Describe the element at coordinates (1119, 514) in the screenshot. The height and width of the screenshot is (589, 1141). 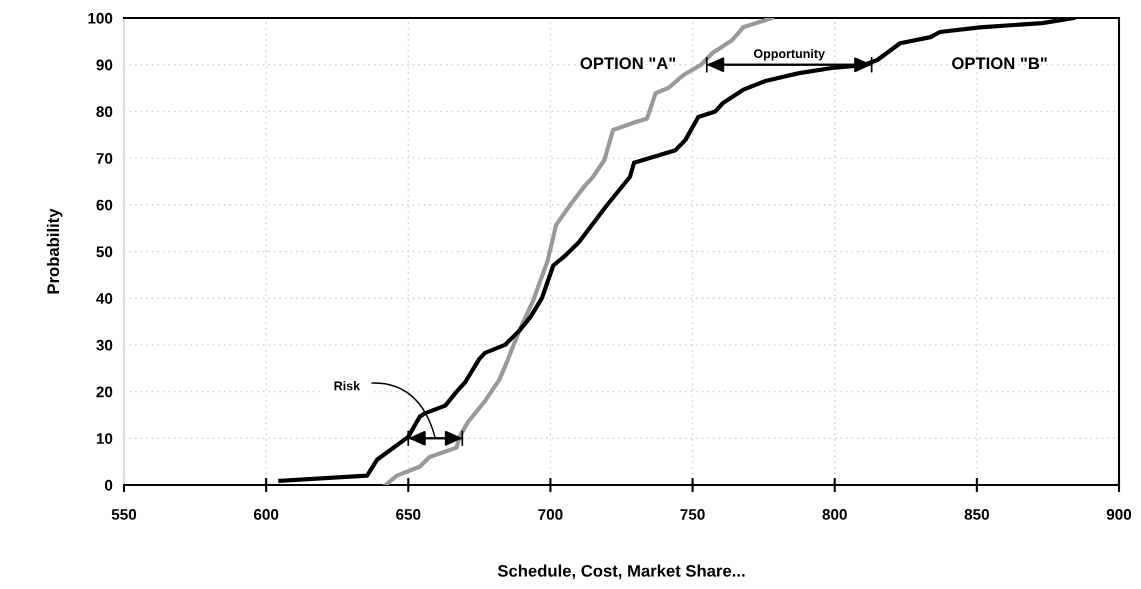
I see `x-tick-label: 900` at that location.